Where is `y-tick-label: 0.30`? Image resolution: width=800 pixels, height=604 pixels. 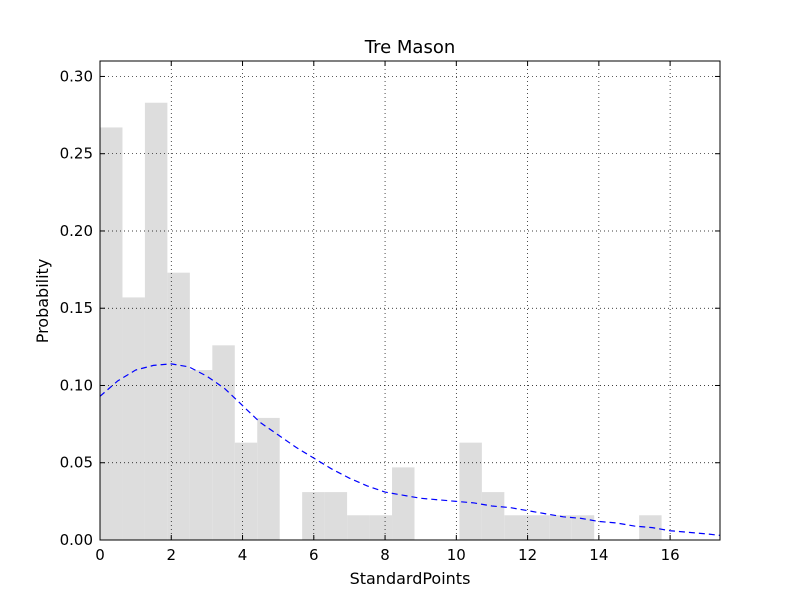 y-tick-label: 0.30 is located at coordinates (76, 76).